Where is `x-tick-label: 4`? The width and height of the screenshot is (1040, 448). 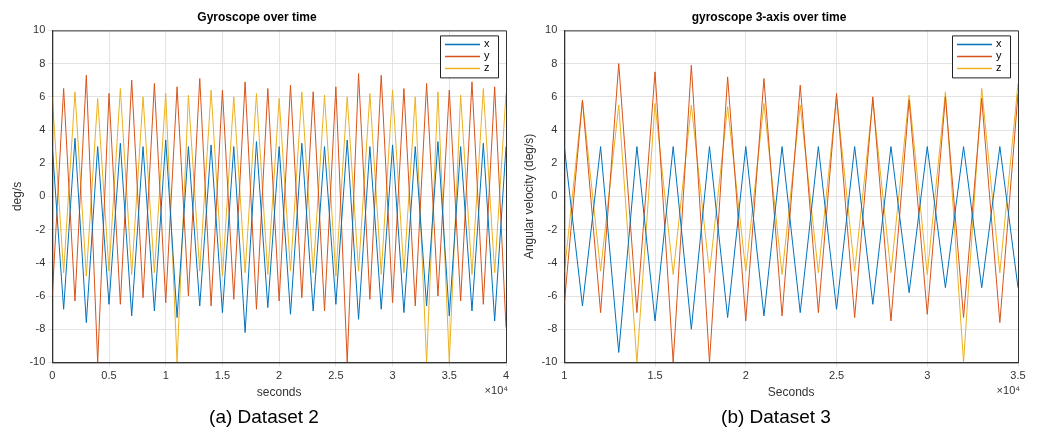
x-tick-label: 4 is located at coordinates (506, 375).